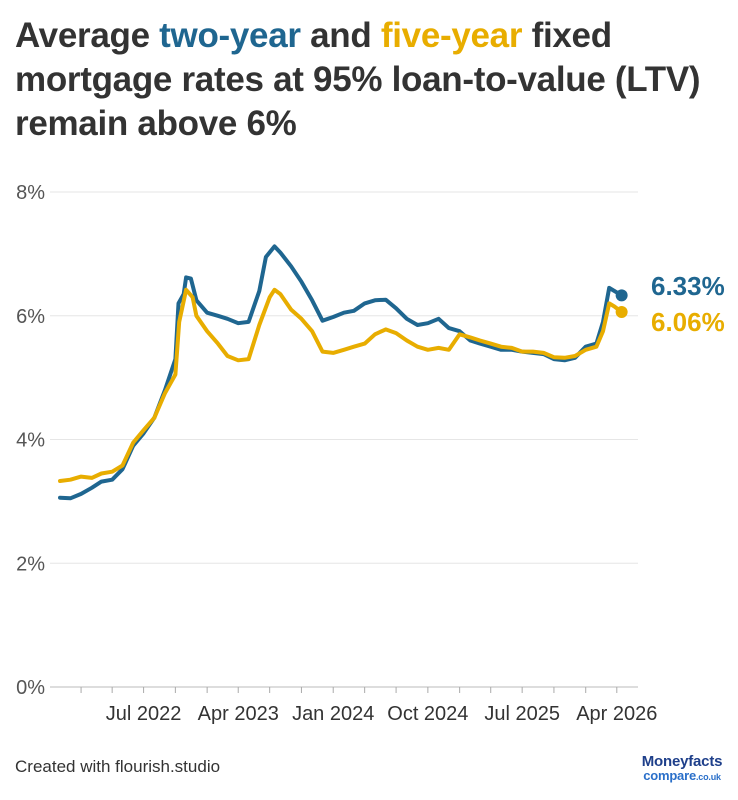 This screenshot has height=800, width=738. Describe the element at coordinates (118, 766) in the screenshot. I see `footer-credit: Created with flourish.studio` at that location.